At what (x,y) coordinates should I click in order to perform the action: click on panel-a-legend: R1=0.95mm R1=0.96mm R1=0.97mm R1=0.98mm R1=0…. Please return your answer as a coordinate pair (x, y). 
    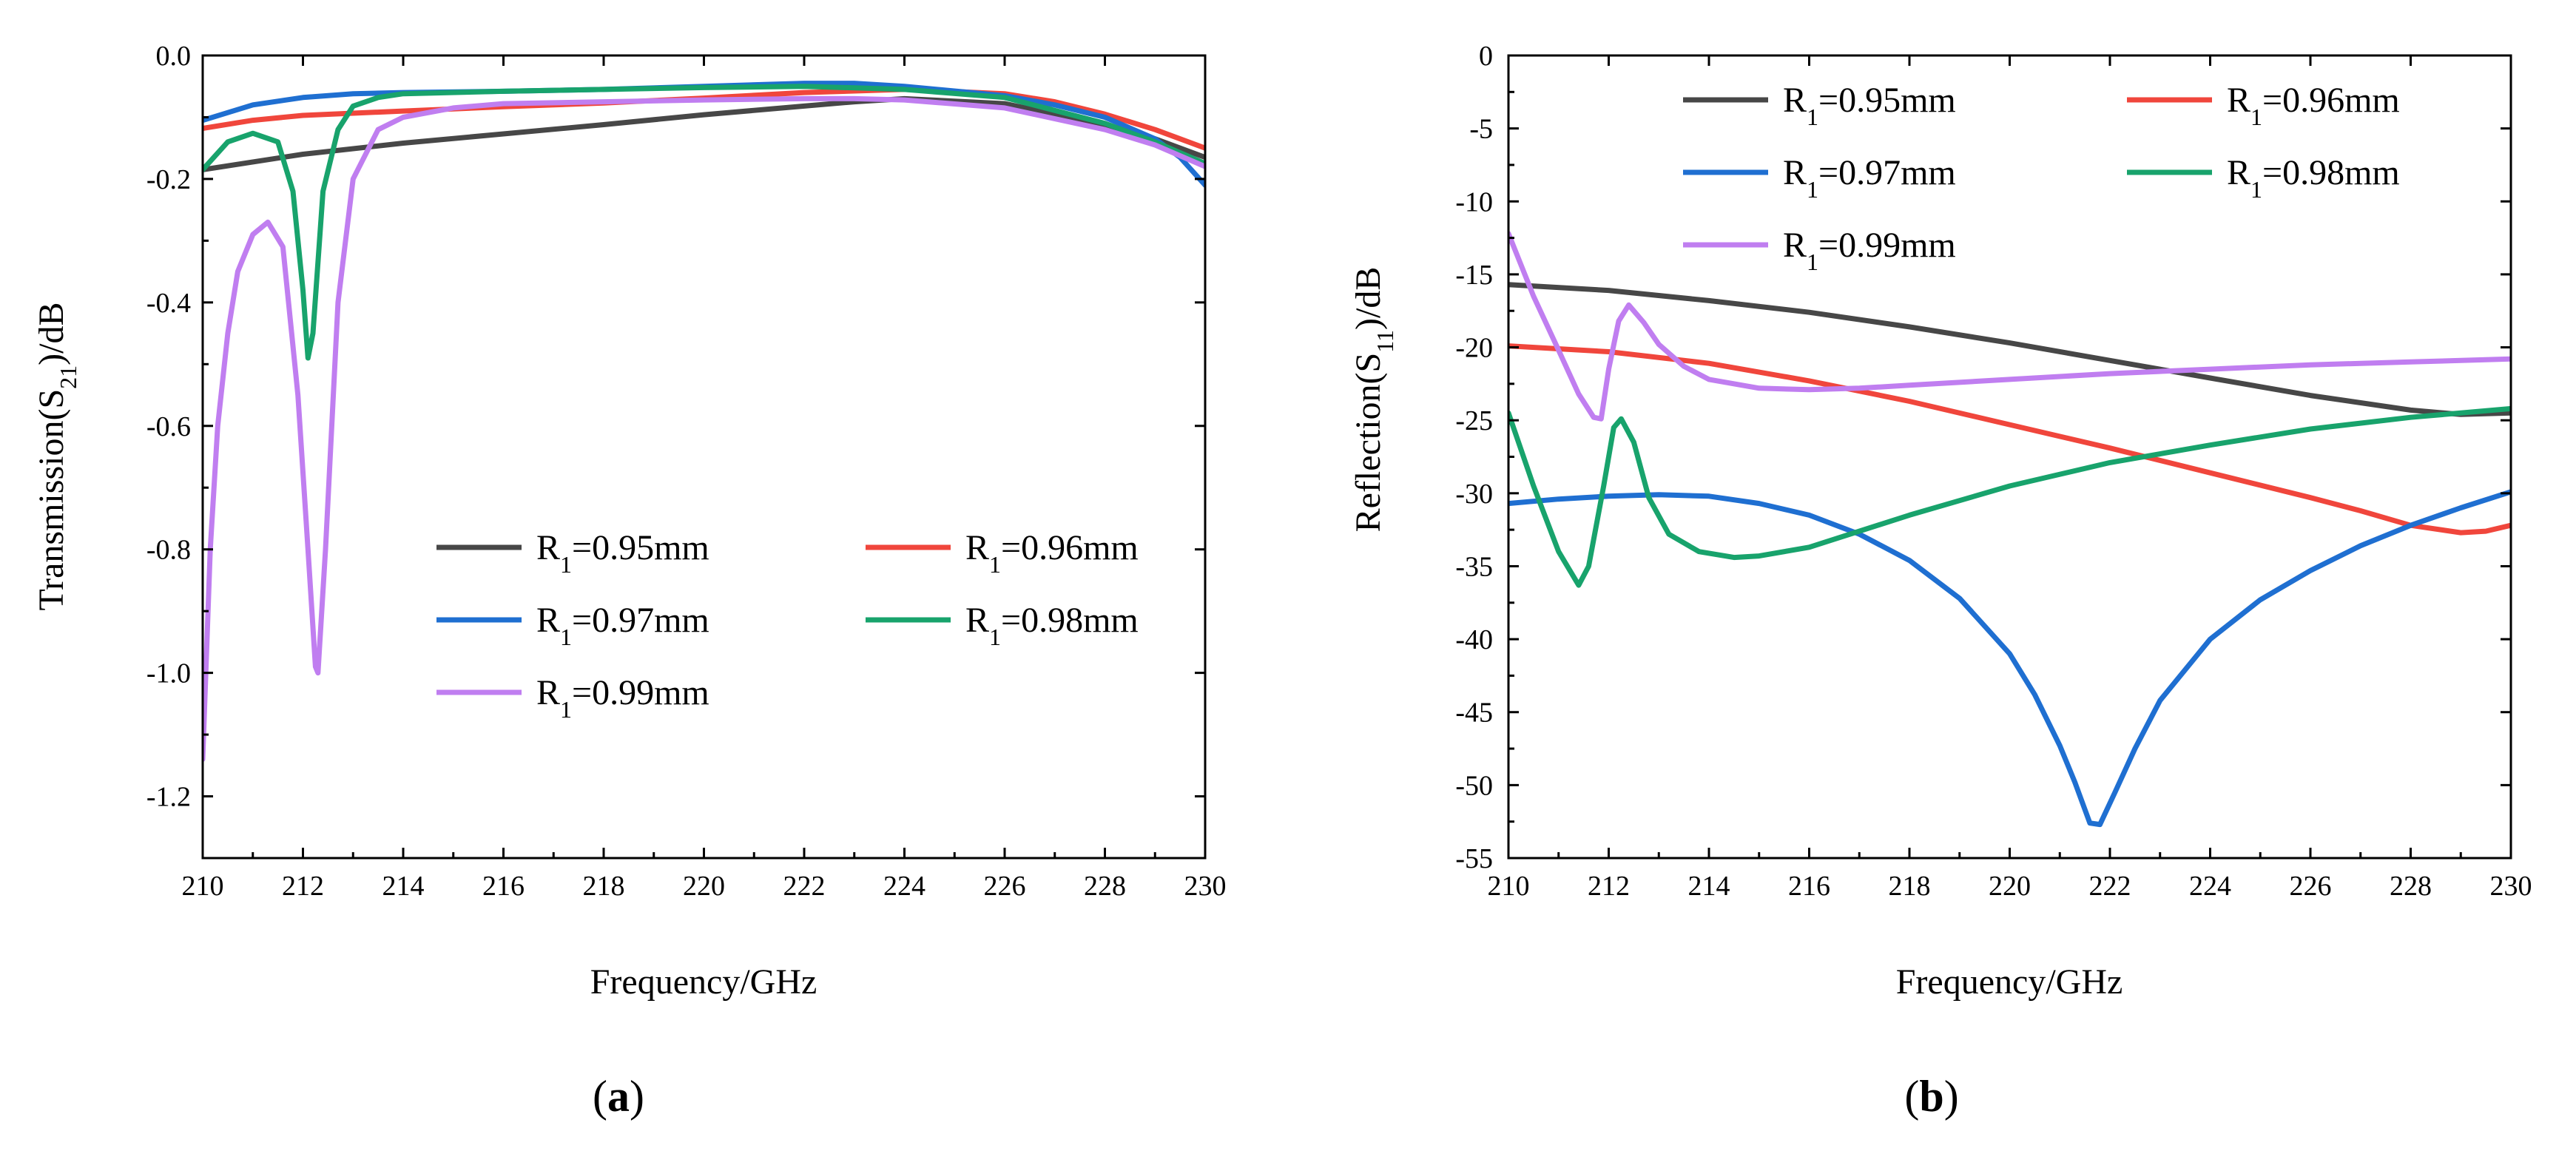
    Looking at the image, I should click on (787, 625).